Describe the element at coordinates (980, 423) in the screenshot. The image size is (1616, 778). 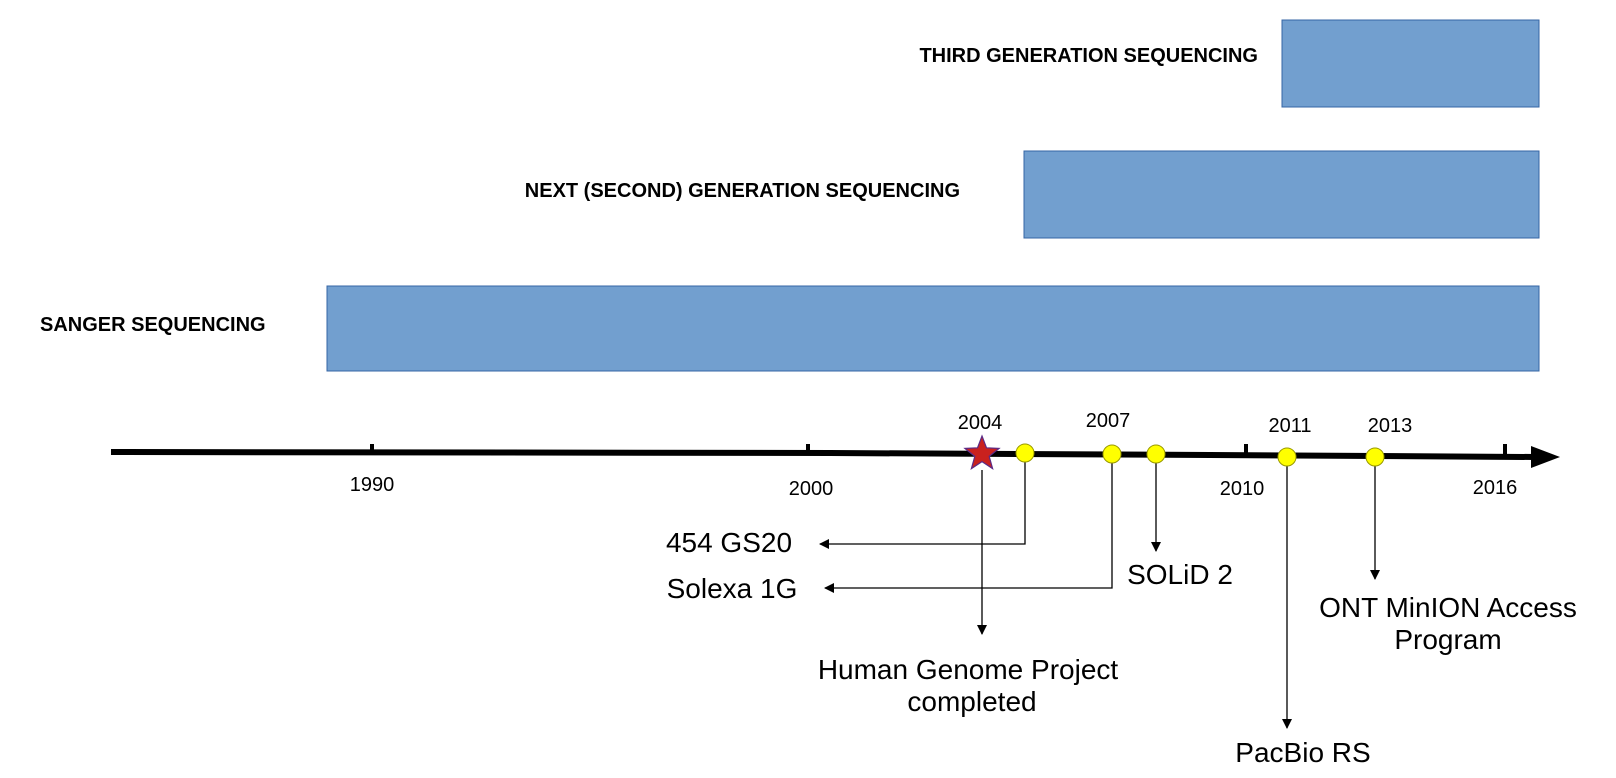
I see `event-year-2004: 2004` at that location.